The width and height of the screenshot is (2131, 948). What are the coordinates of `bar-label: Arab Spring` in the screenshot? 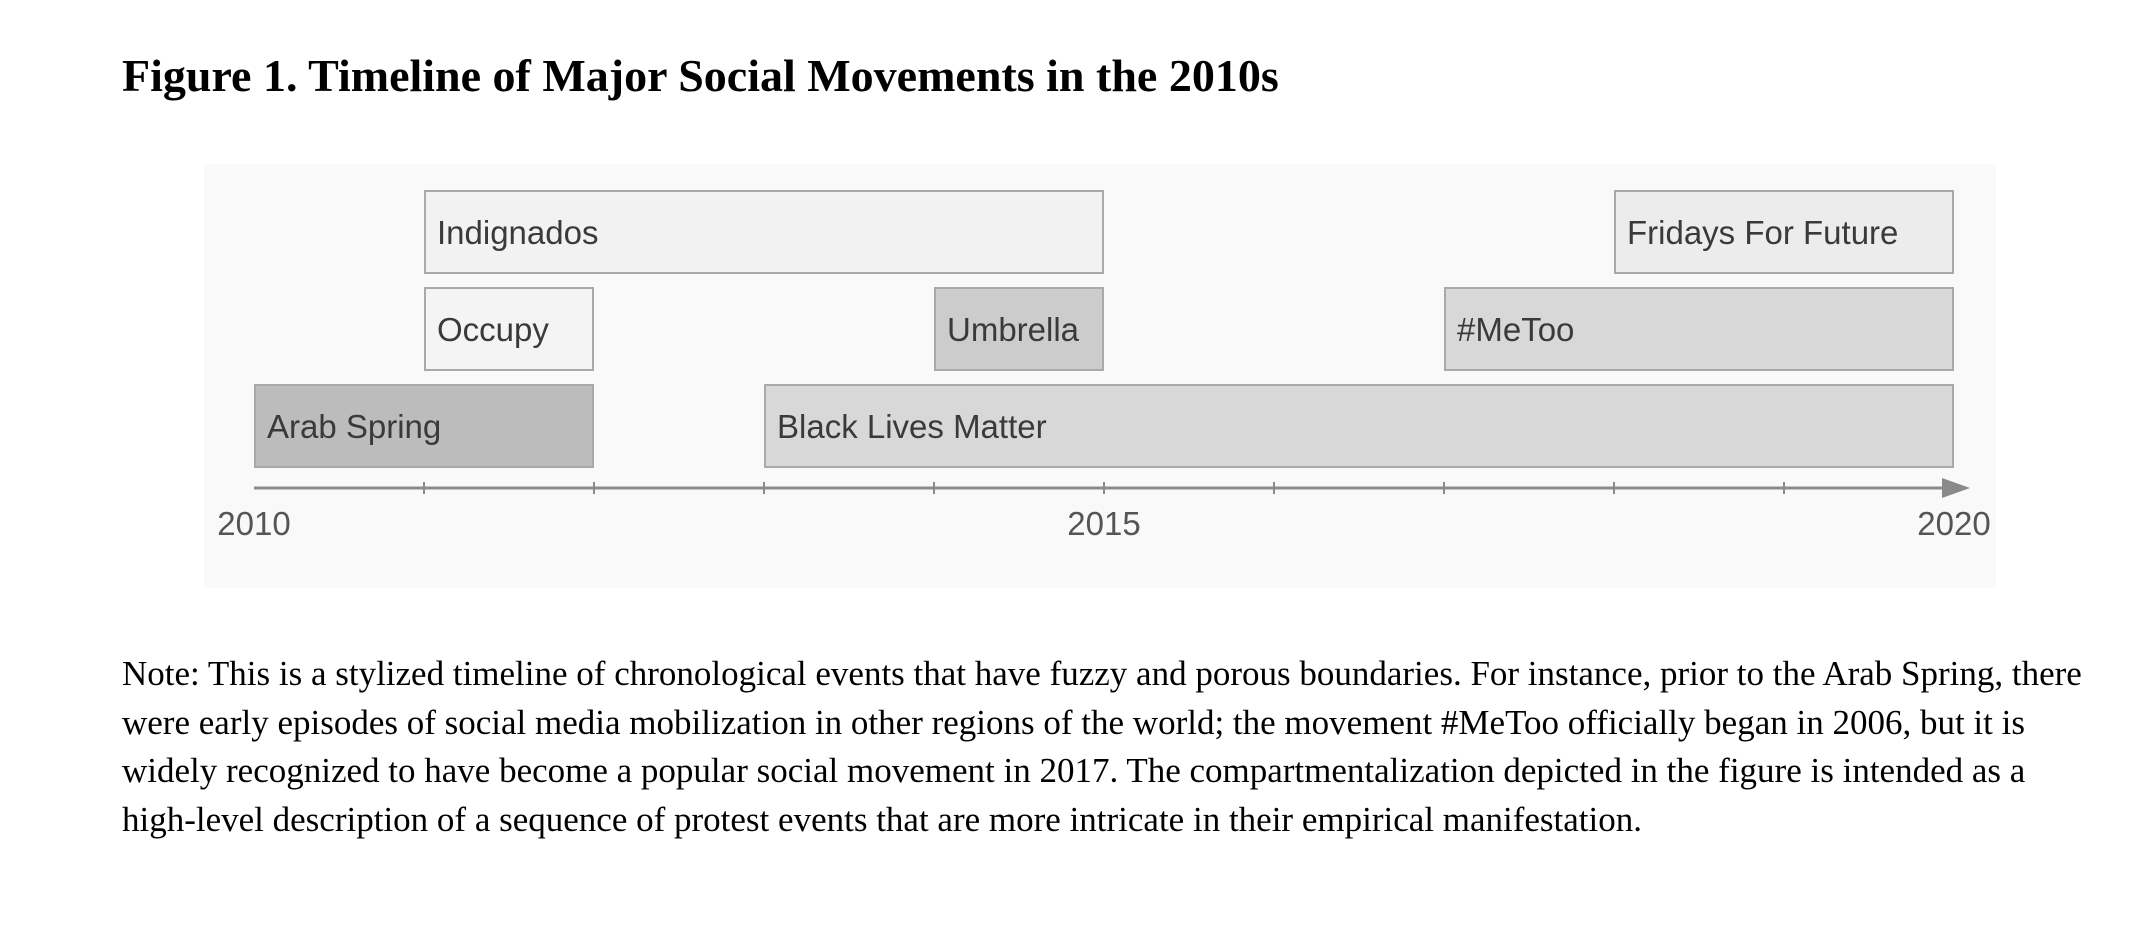 It's located at (354, 426).